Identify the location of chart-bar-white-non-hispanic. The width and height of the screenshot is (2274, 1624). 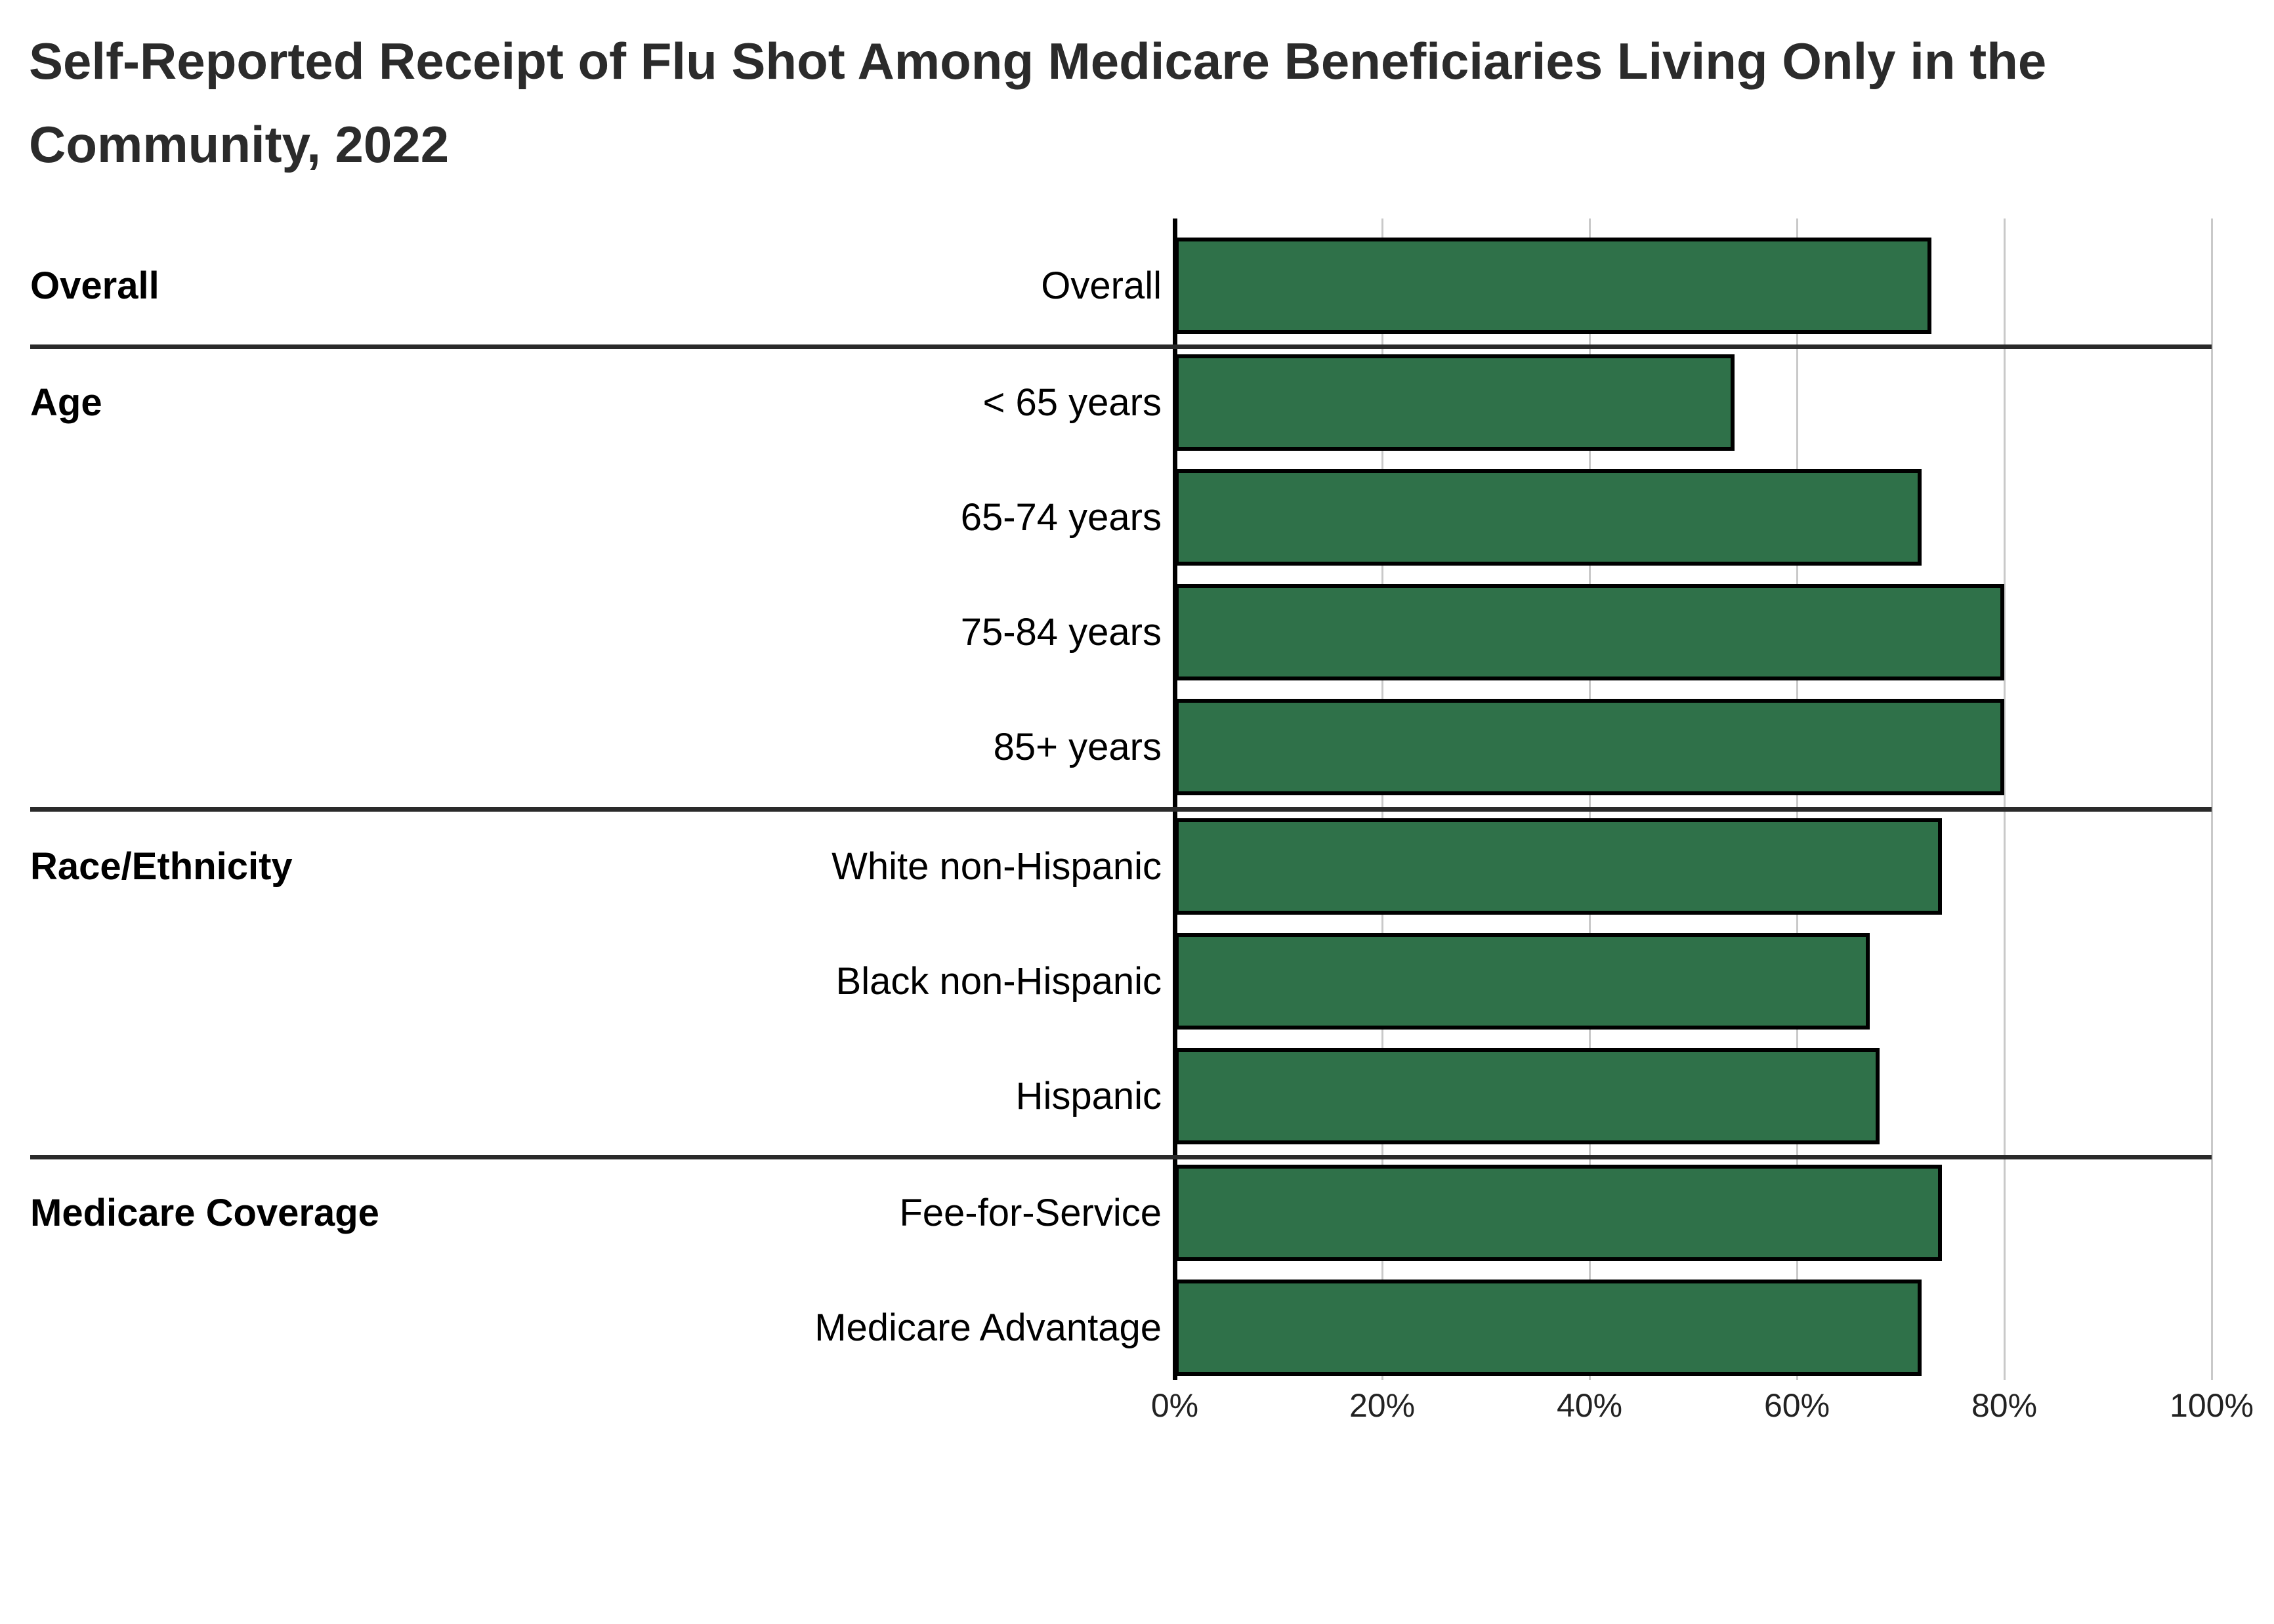
(1559, 866).